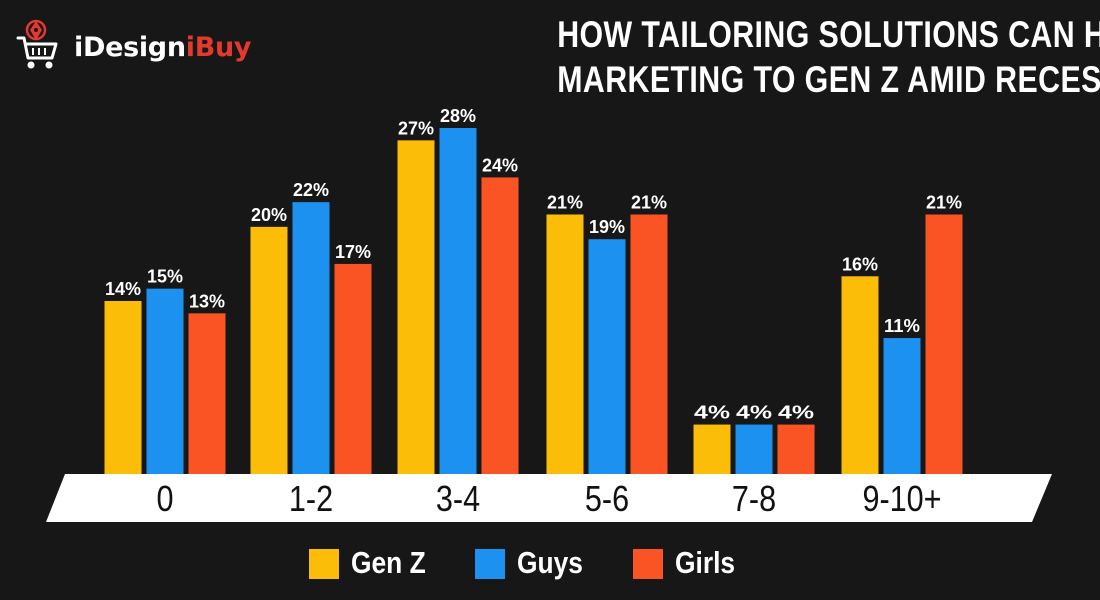  I want to click on legend-swatch-guys, so click(490, 564).